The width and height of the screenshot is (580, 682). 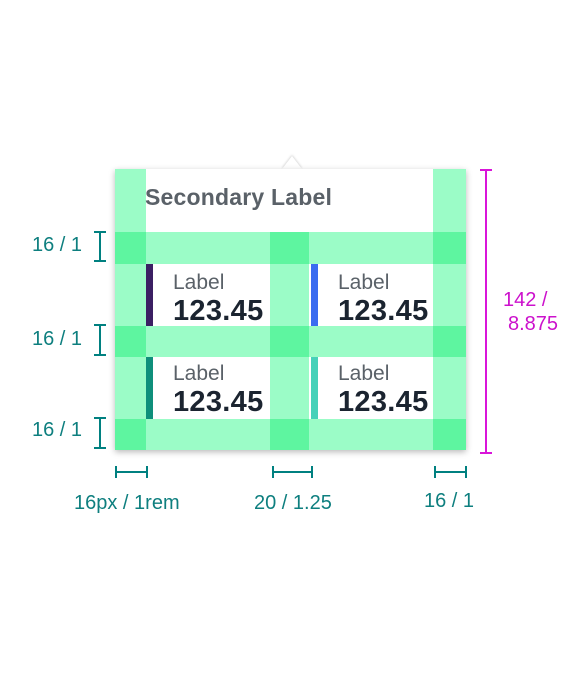 What do you see at coordinates (292, 162) in the screenshot?
I see `tooltip-caret` at bounding box center [292, 162].